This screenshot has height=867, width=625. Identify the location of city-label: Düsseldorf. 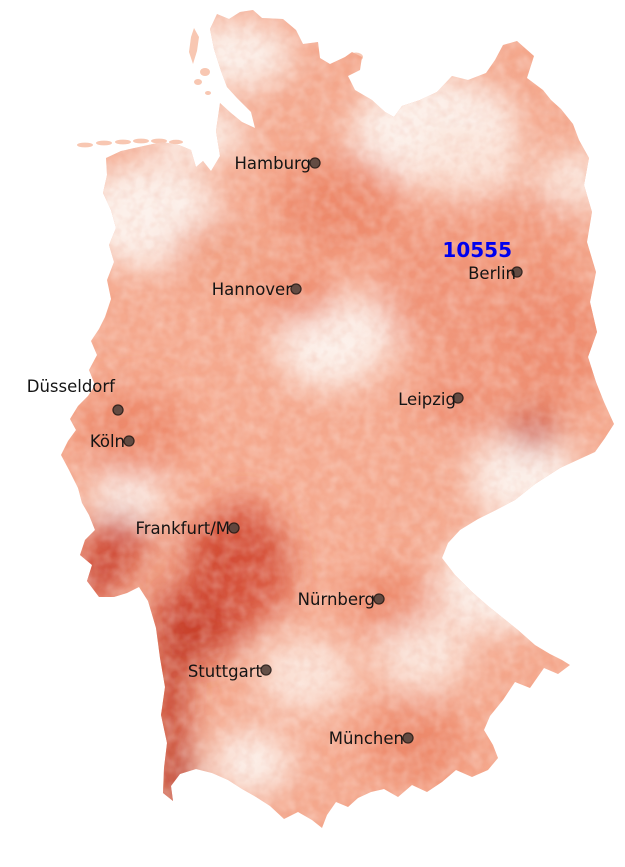
(71, 386).